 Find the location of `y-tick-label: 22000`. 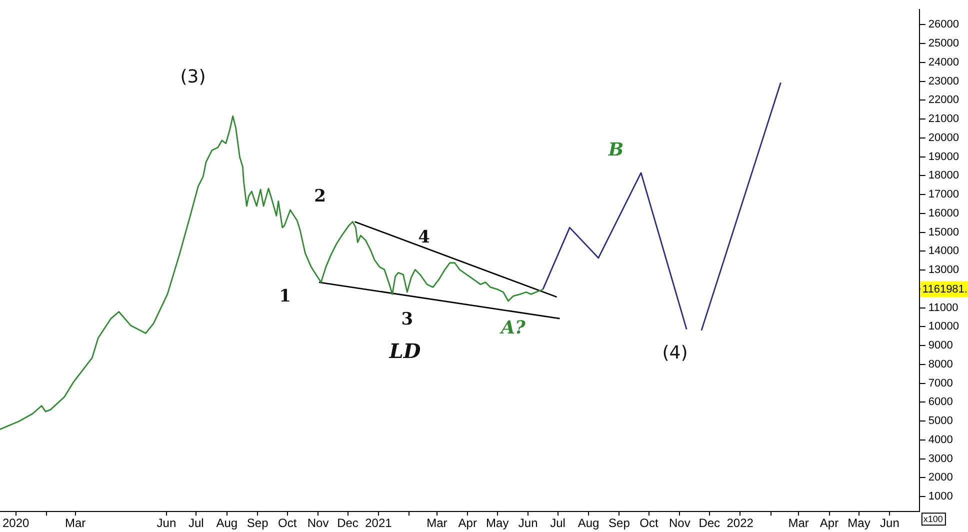

y-tick-label: 22000 is located at coordinates (944, 100).